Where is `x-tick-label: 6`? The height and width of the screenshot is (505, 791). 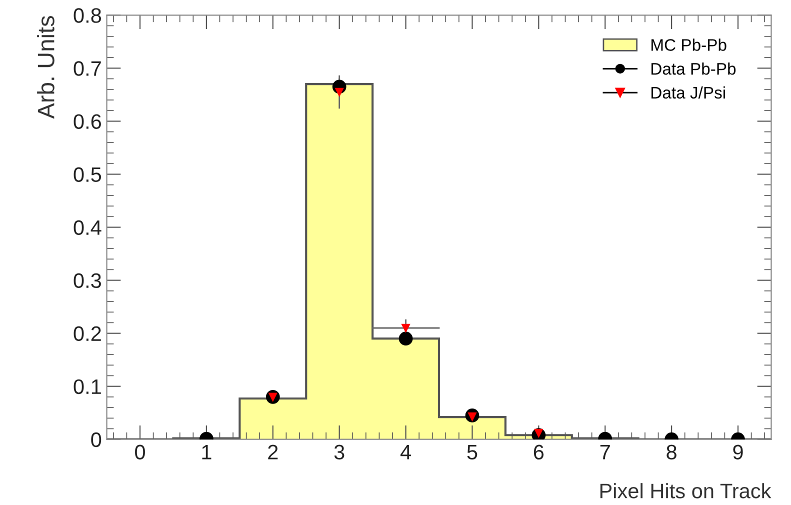
x-tick-label: 6 is located at coordinates (539, 452).